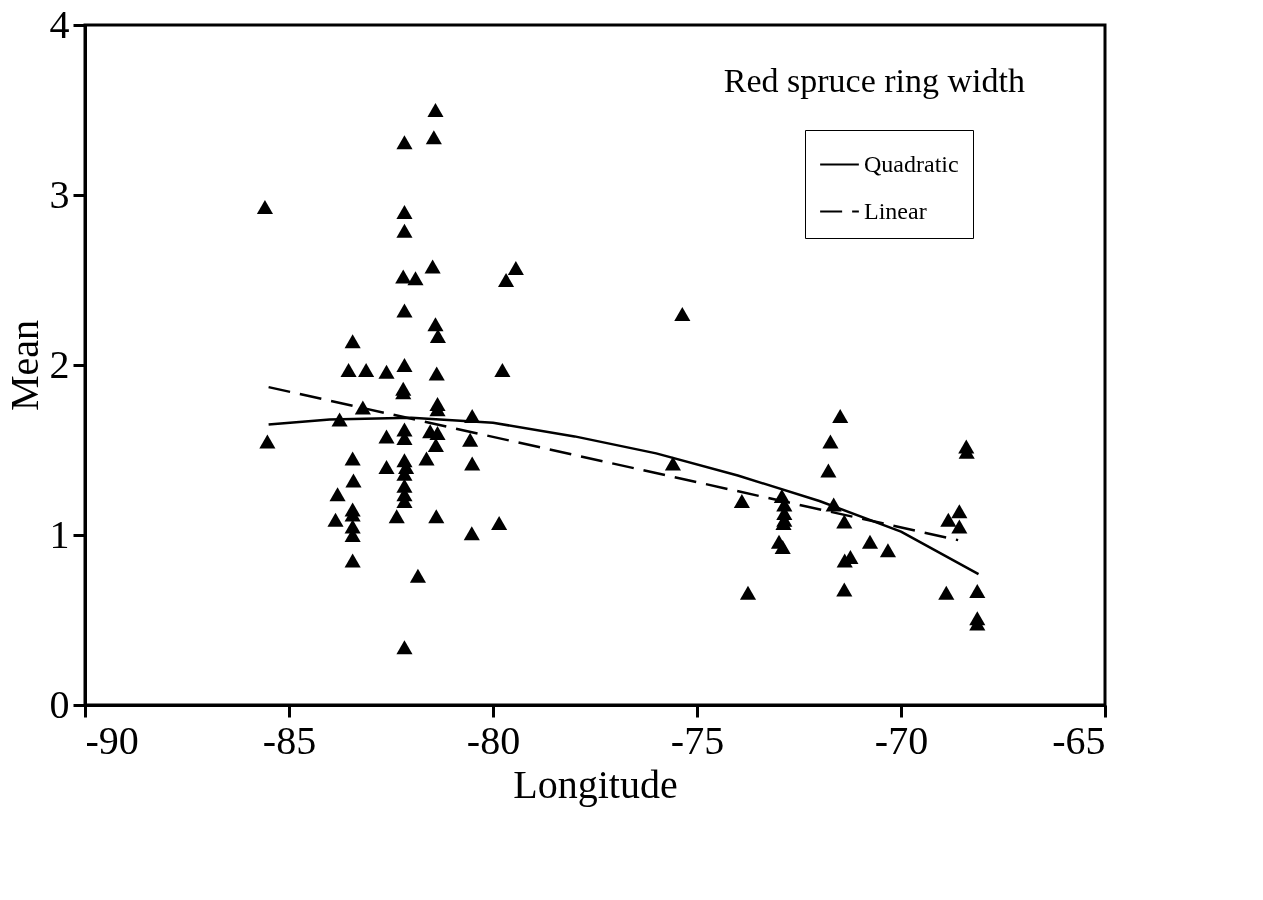 The height and width of the screenshot is (900, 1263). What do you see at coordinates (697, 740) in the screenshot?
I see `x-tick-label: -75` at bounding box center [697, 740].